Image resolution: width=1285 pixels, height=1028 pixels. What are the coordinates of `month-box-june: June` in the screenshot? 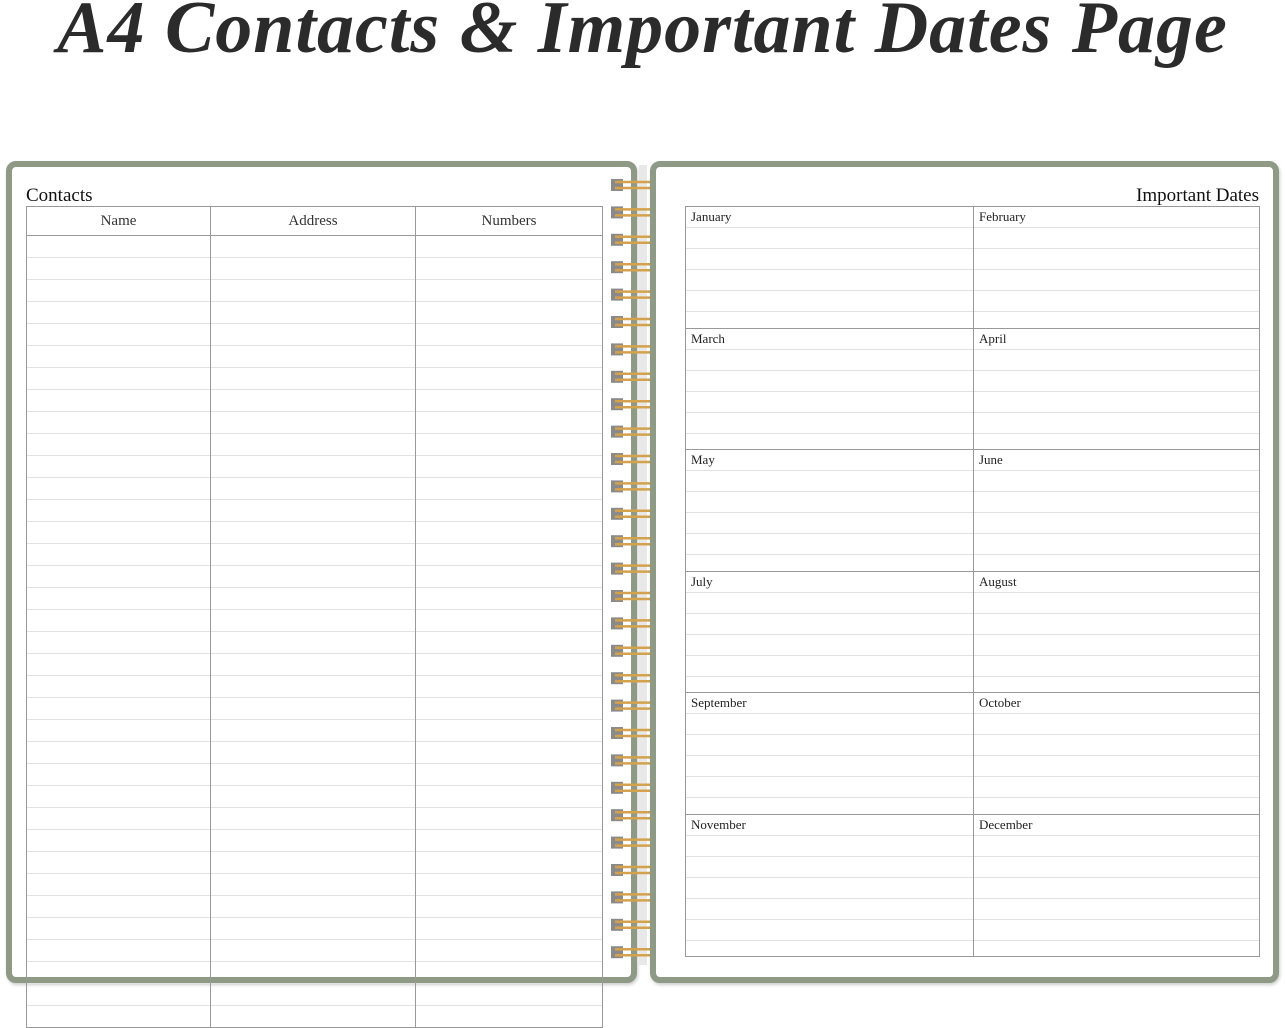 It's located at (1116, 511).